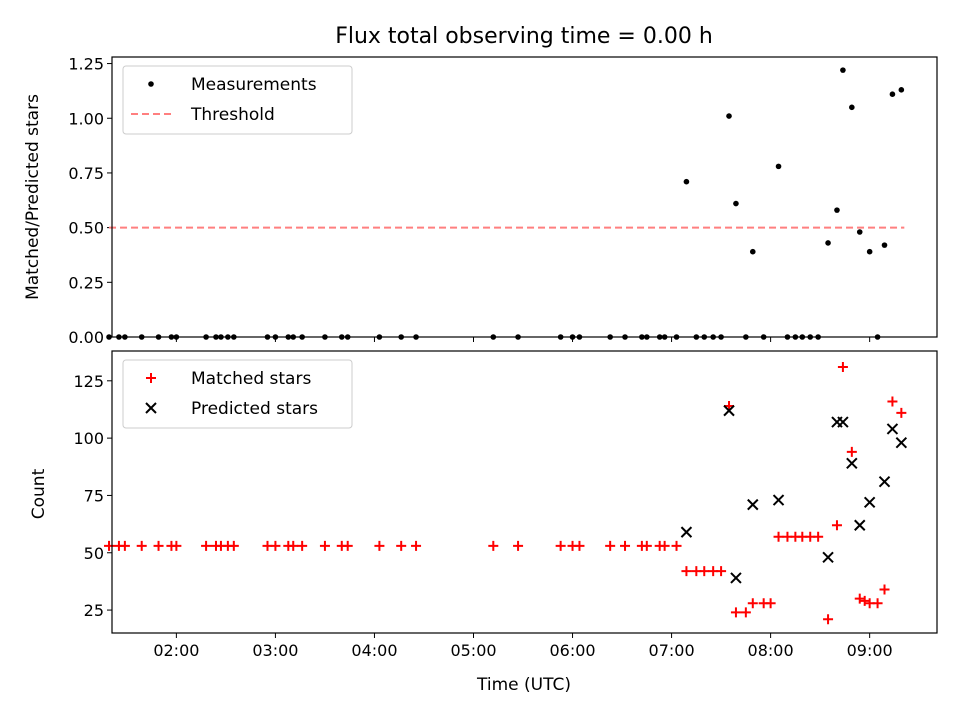  What do you see at coordinates (33, 197) in the screenshot?
I see `top-y-axis-label: Matched/Predicted stars` at bounding box center [33, 197].